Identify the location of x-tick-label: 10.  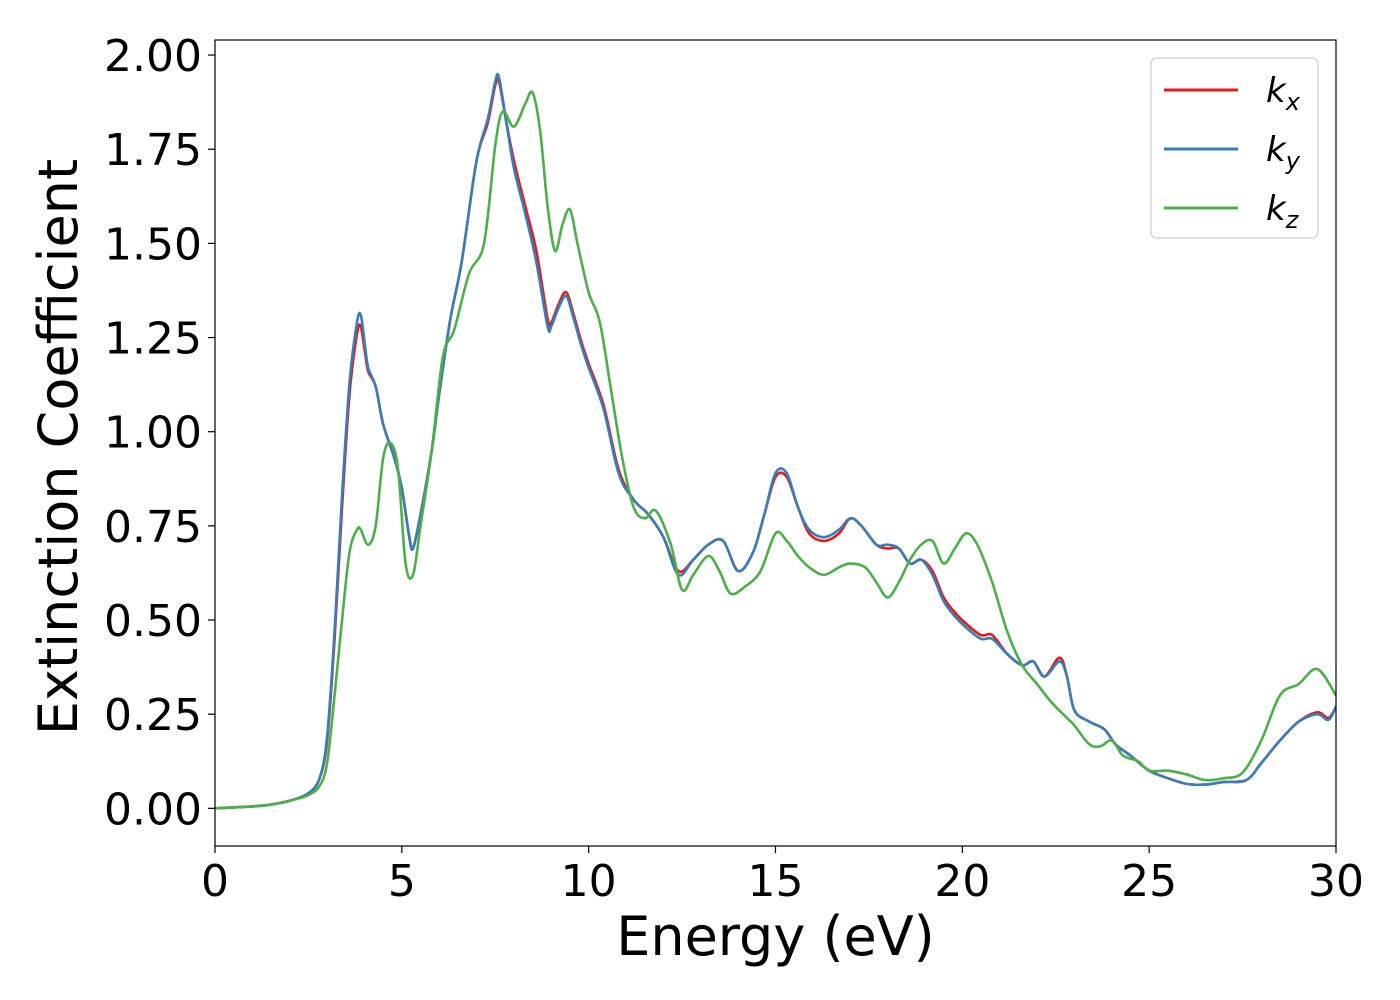
(589, 881).